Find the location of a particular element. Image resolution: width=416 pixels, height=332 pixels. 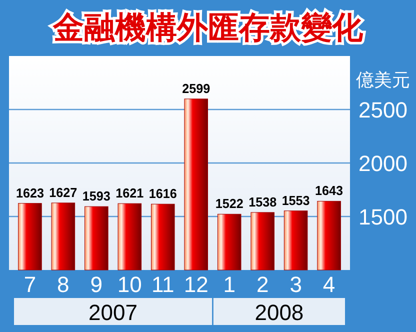

x-tick-label: 10 is located at coordinates (129, 284).